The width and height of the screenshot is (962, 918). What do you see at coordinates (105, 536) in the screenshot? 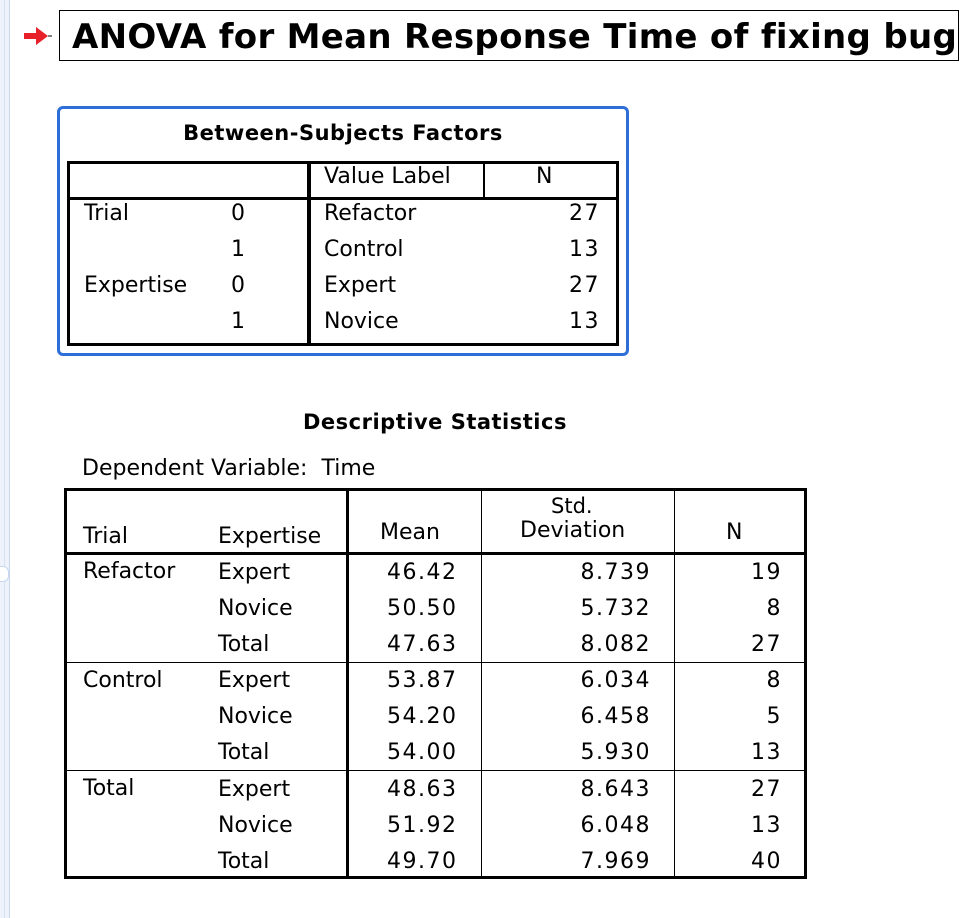
I see `header-trial: Trial` at bounding box center [105, 536].